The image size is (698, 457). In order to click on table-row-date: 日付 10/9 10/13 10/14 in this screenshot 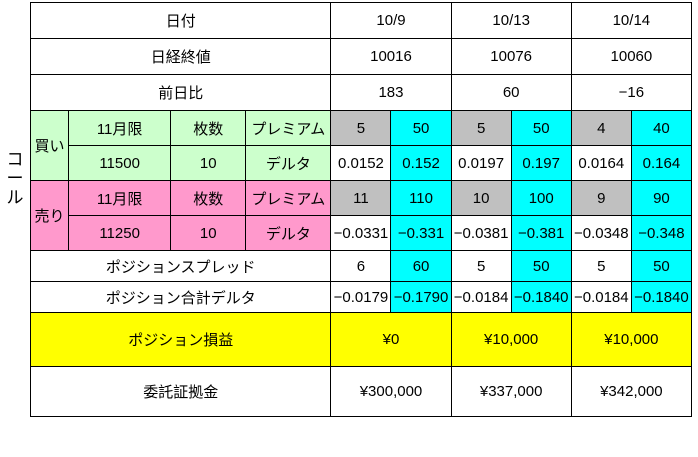, I will do `click(361, 20)`.